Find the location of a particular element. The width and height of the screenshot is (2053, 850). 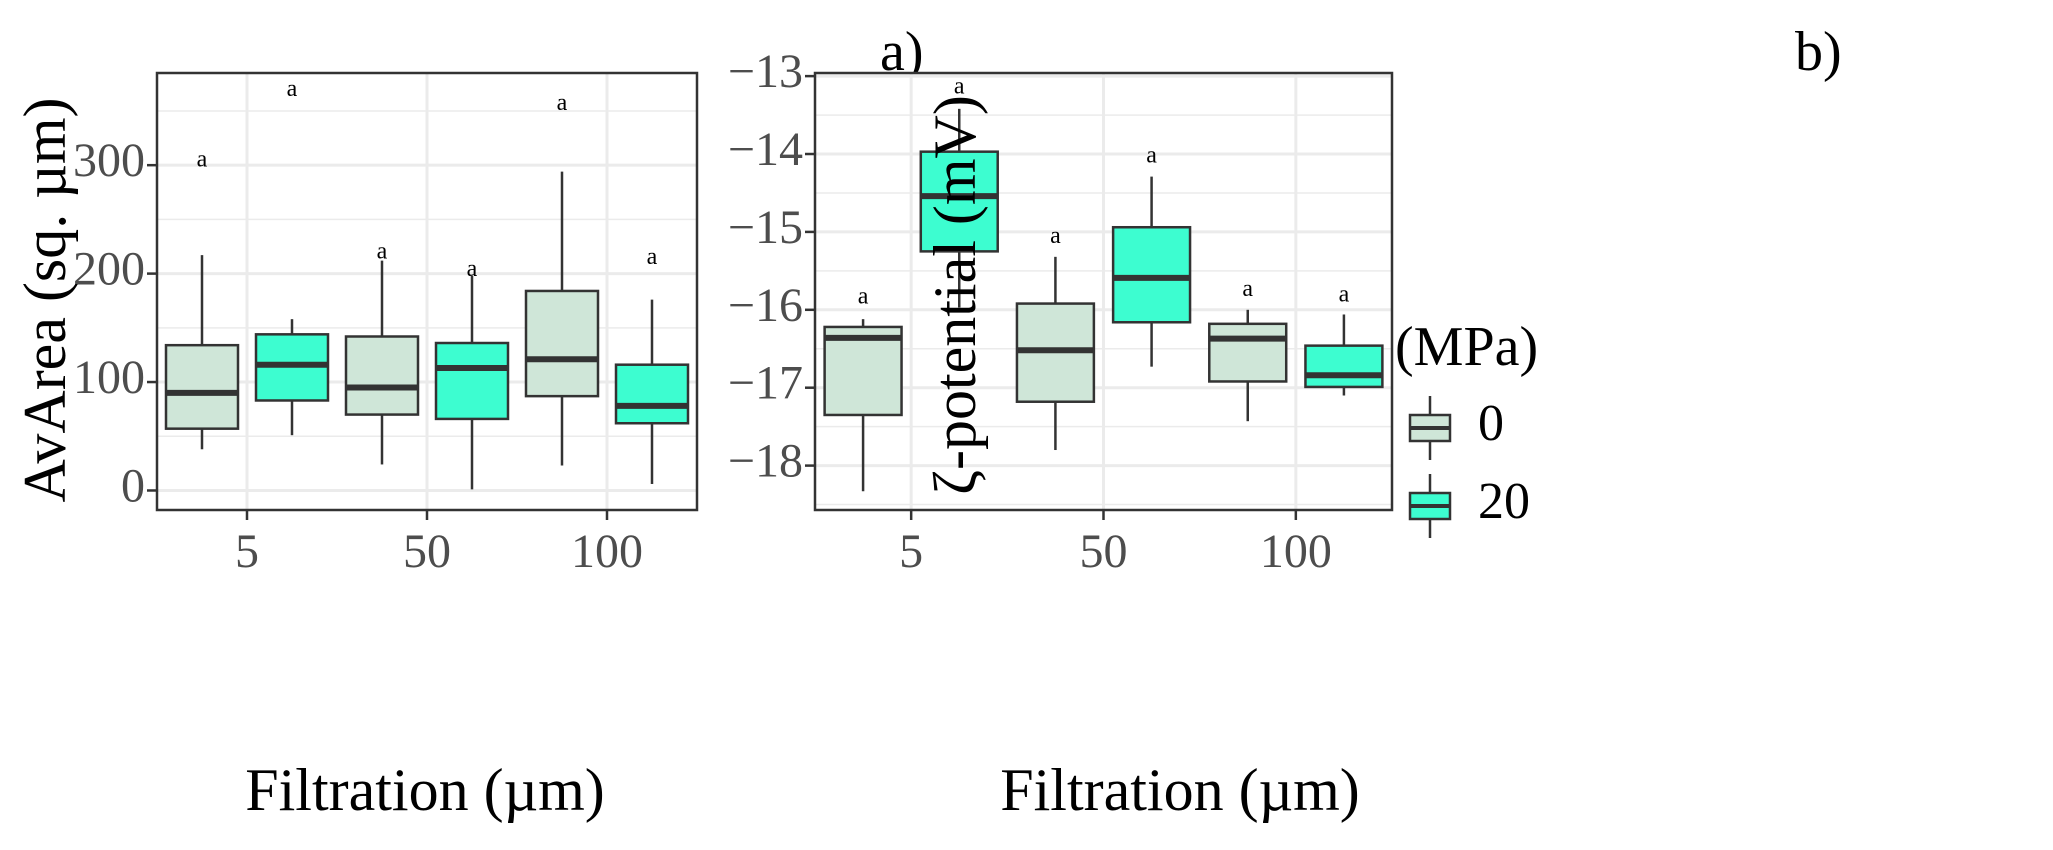

panel-b-y-axis-title: ζ-potential (mV) is located at coordinates (955, 295).